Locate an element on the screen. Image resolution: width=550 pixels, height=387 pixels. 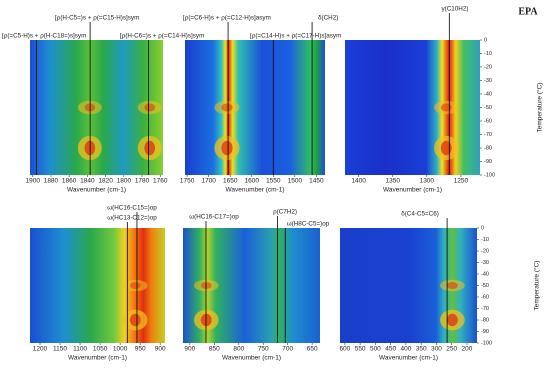
x-tick-label: 800 is located at coordinates (238, 349).